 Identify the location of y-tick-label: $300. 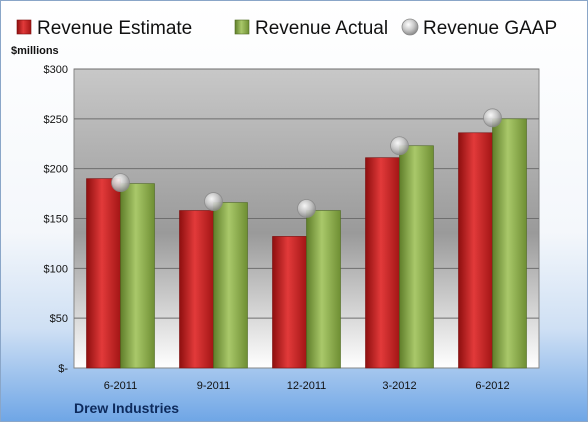
(56, 70).